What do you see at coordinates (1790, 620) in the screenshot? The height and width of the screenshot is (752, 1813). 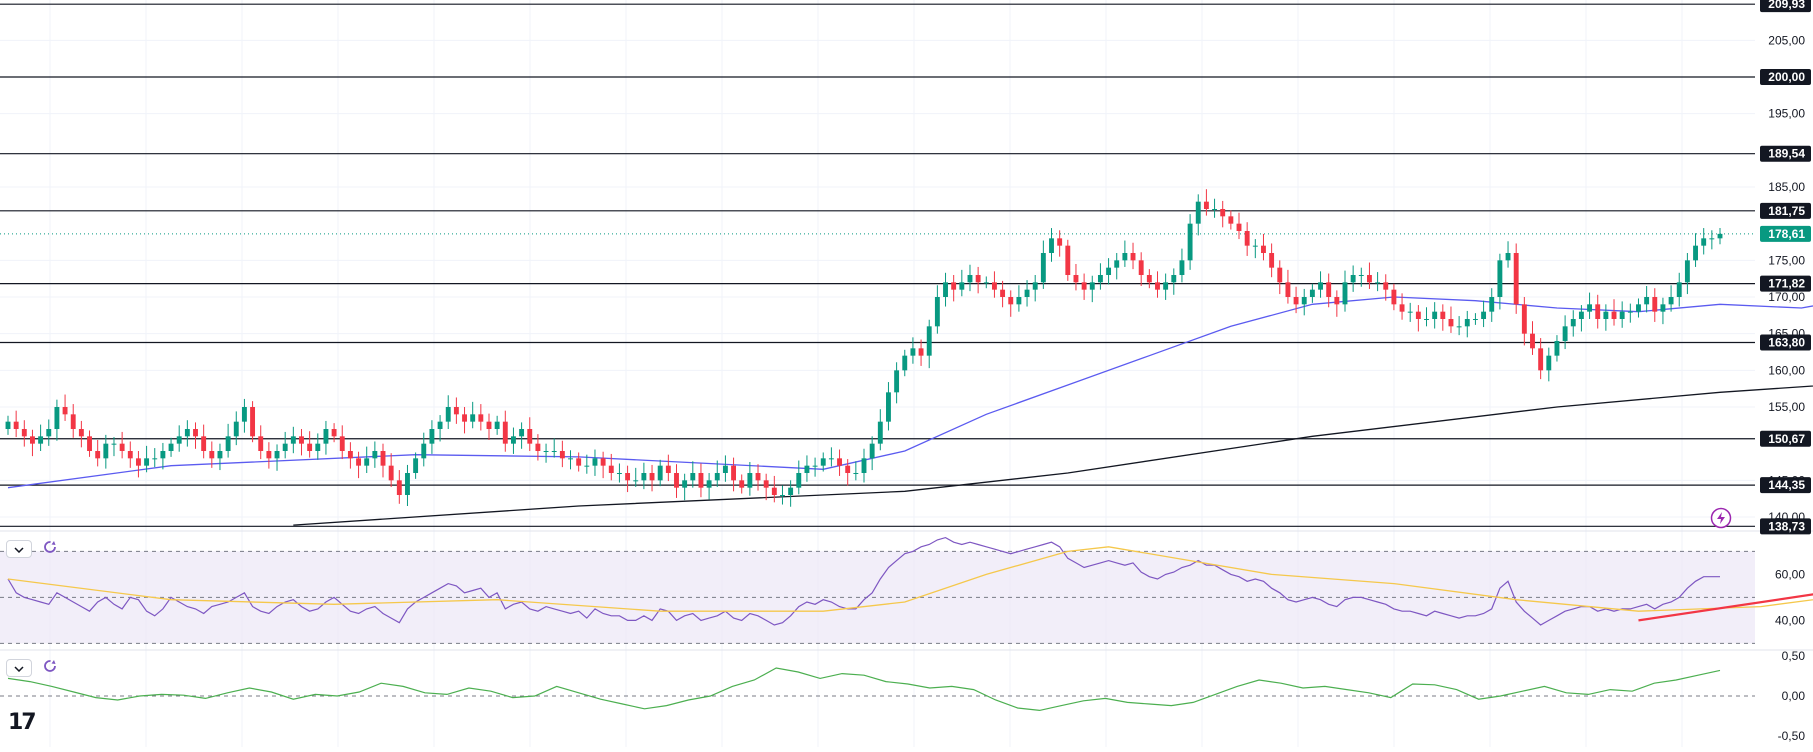 I see `rsi-axis-tick: 40,00` at bounding box center [1790, 620].